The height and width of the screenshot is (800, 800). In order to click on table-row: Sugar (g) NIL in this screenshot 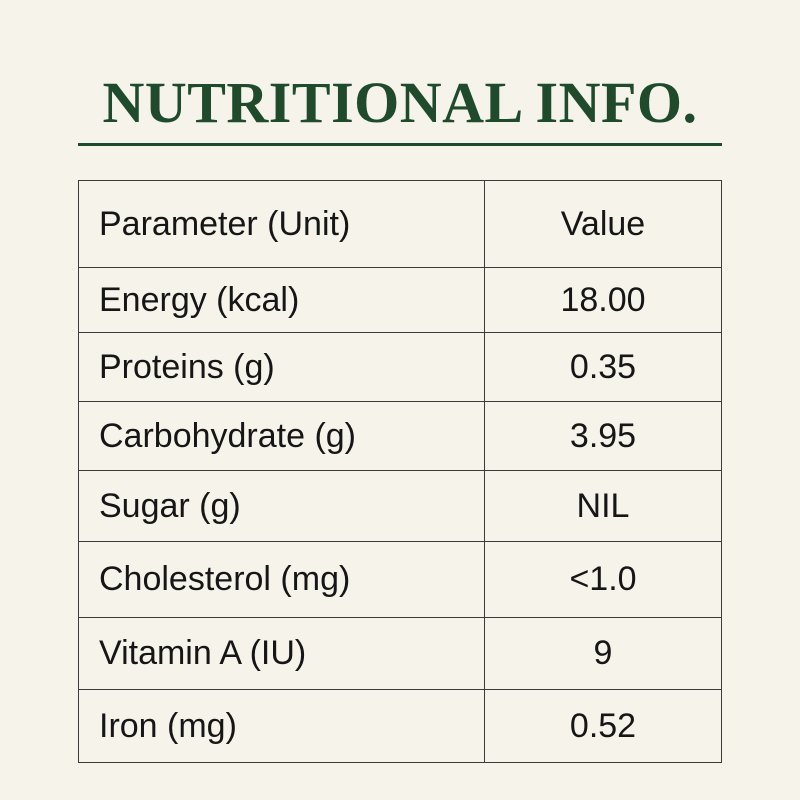, I will do `click(400, 506)`.